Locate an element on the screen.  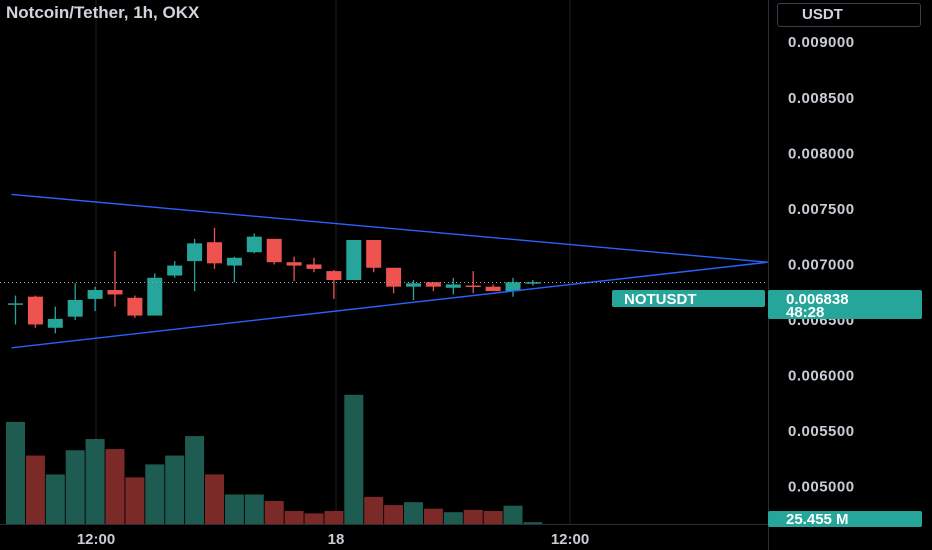
volume-value: 25.455 M is located at coordinates (817, 519).